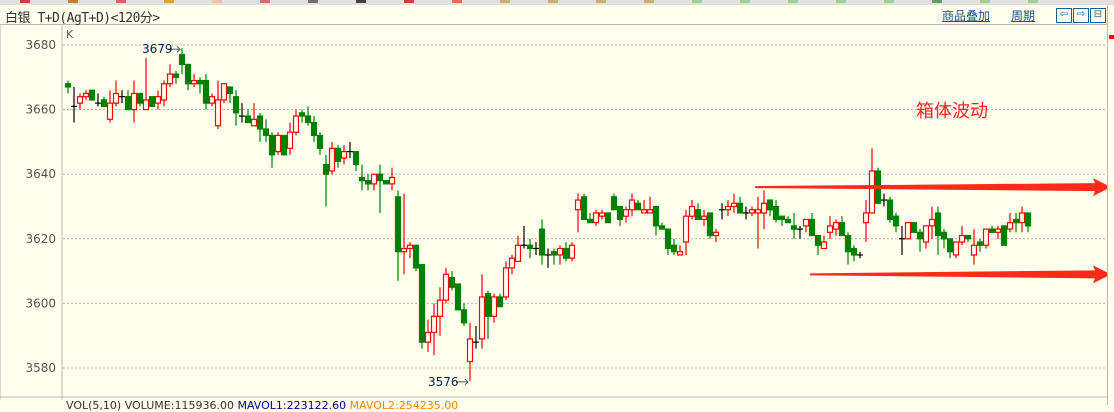 The height and width of the screenshot is (412, 1114). What do you see at coordinates (1081, 15) in the screenshot?
I see `arrow-right-icon: ⇨` at bounding box center [1081, 15].